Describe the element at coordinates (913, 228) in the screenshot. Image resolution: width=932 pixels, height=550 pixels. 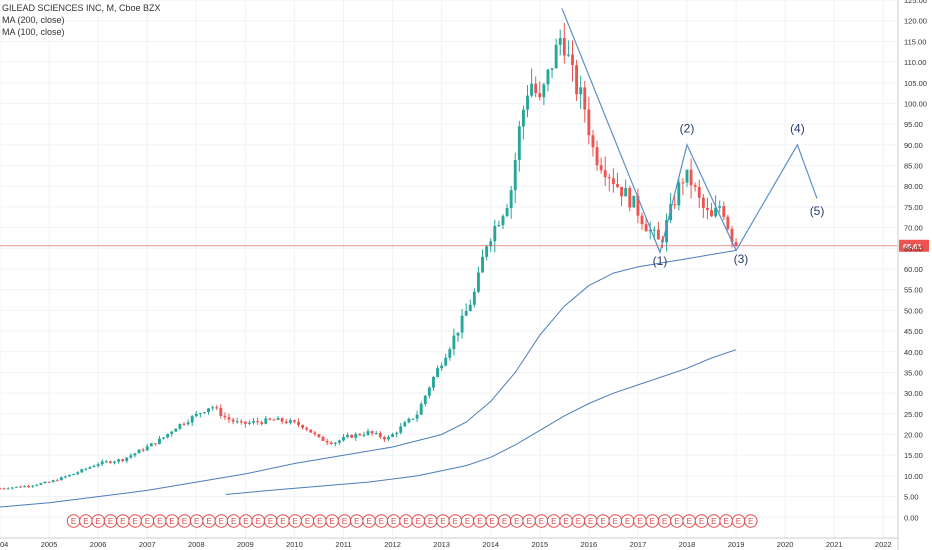
I see `y-tick-label: 70.00` at that location.